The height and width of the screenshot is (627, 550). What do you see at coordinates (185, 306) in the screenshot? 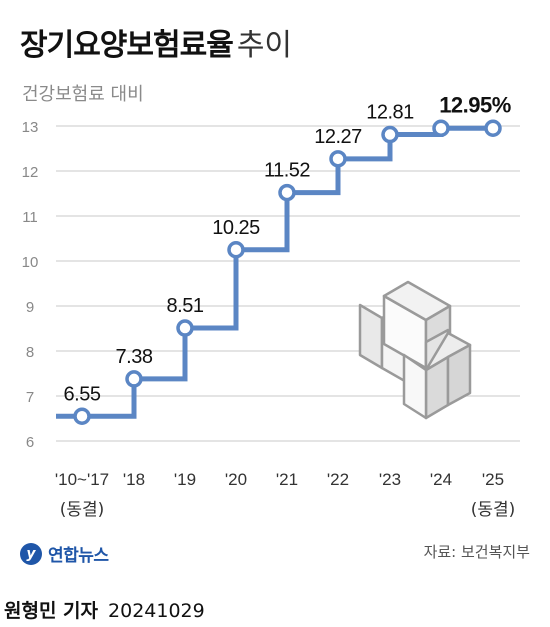
I see `data-label: 8.51` at bounding box center [185, 306].